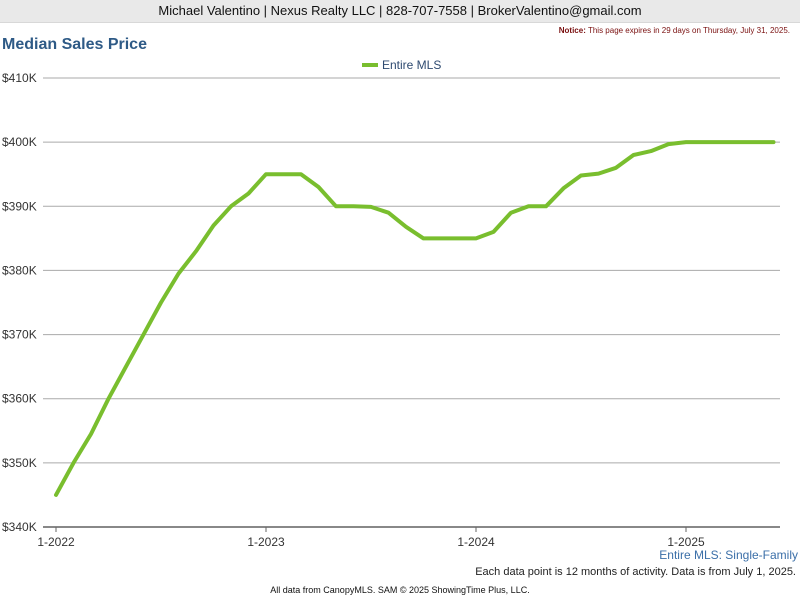 The height and width of the screenshot is (600, 800). I want to click on legend-label: Entire MLS, so click(412, 65).